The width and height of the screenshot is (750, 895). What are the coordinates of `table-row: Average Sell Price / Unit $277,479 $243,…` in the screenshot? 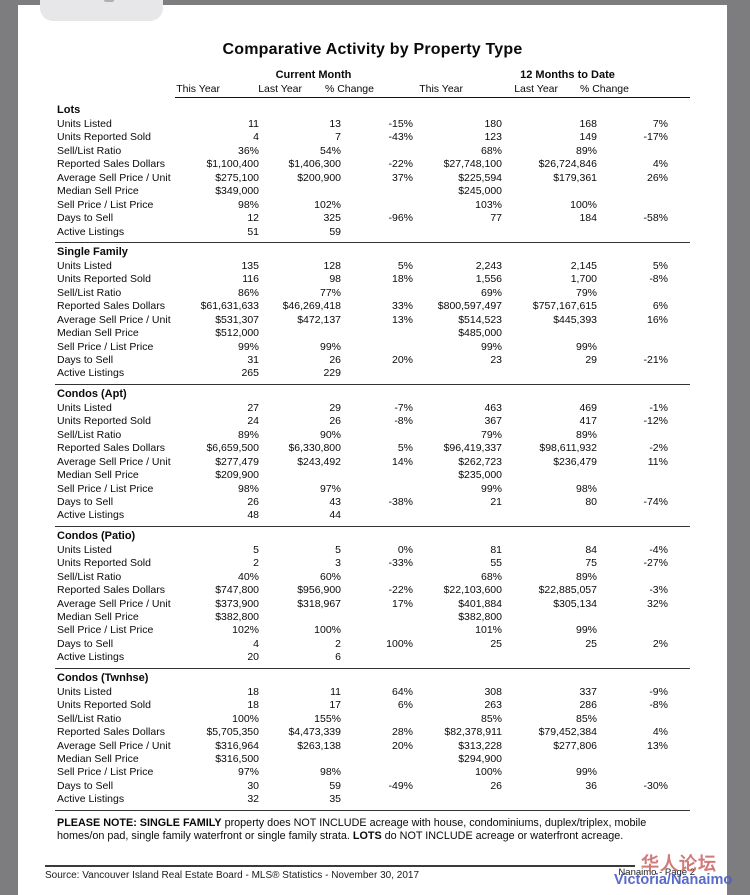 It's located at (392, 462).